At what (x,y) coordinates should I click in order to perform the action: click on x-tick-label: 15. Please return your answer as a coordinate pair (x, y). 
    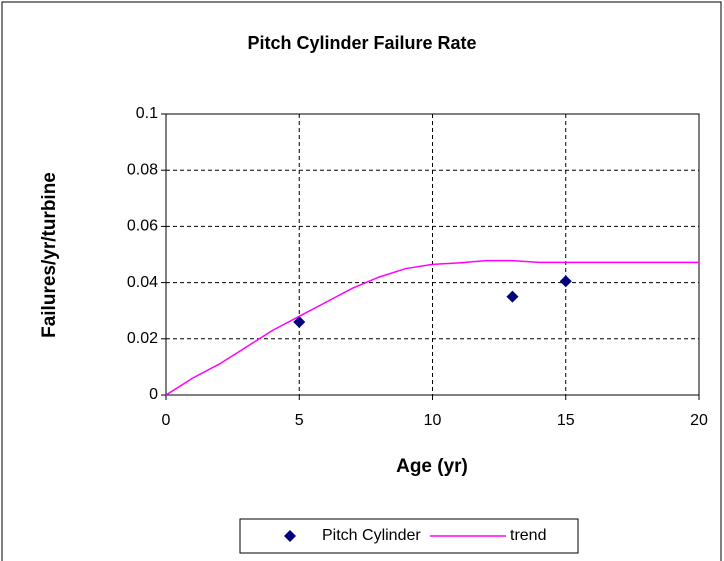
    Looking at the image, I should click on (566, 420).